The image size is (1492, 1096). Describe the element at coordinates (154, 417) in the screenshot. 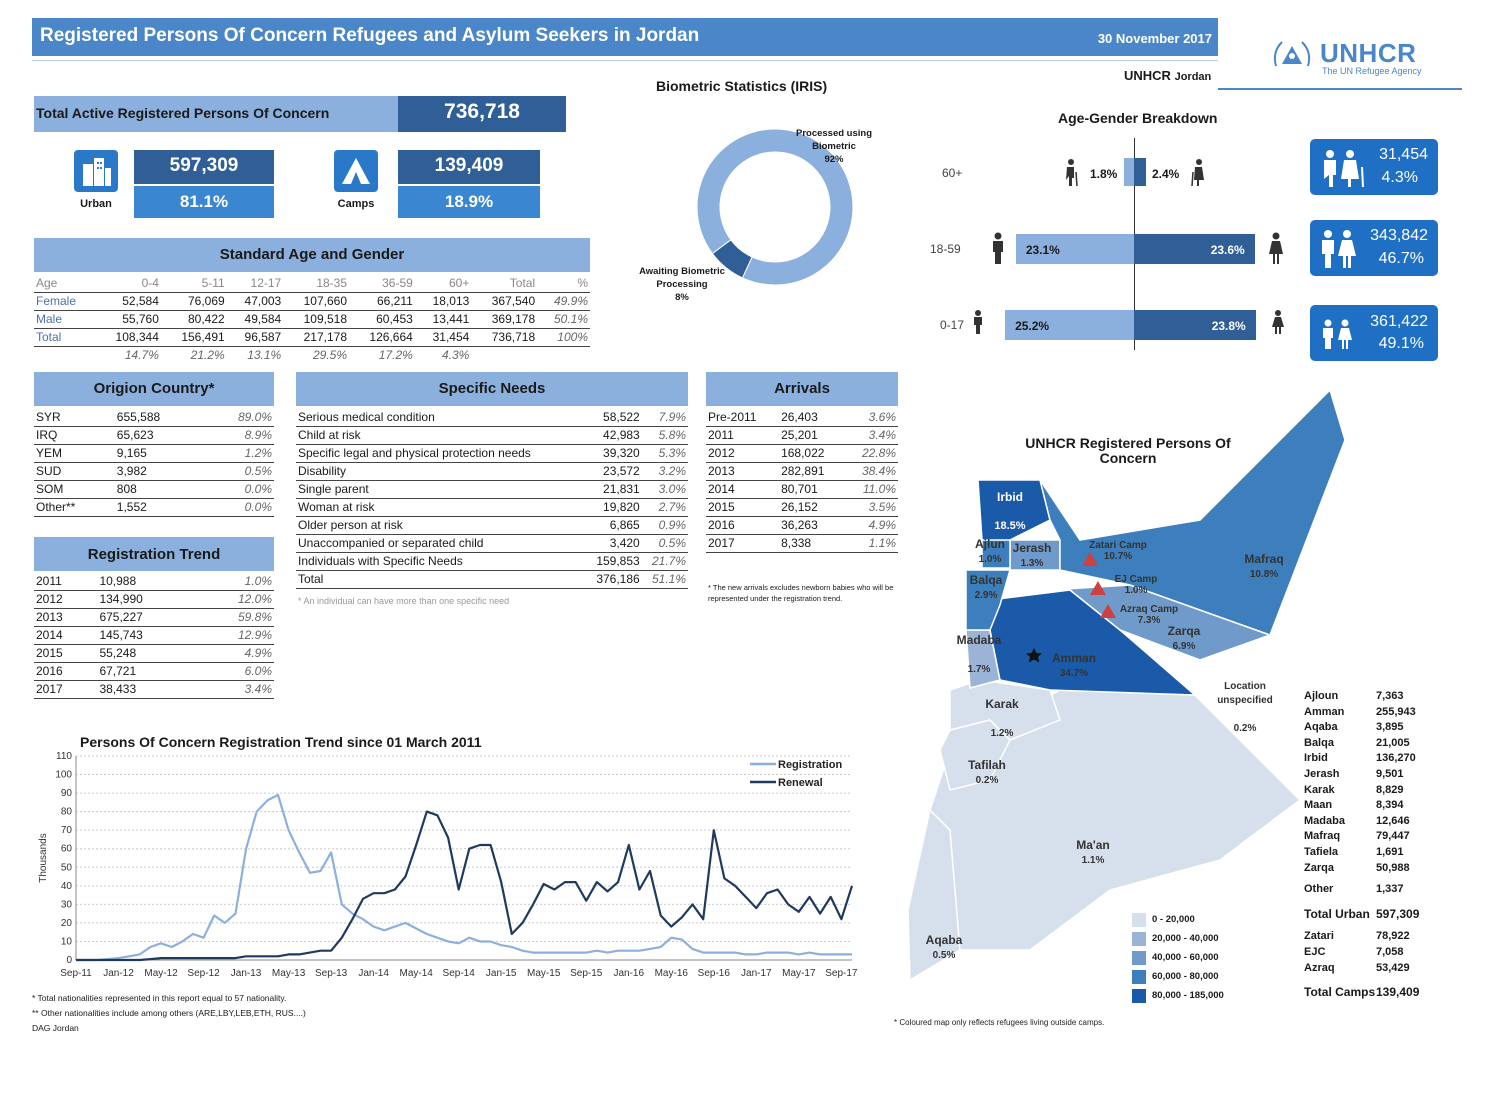

I see `table-row: SYR 655,588 89.0%` at that location.